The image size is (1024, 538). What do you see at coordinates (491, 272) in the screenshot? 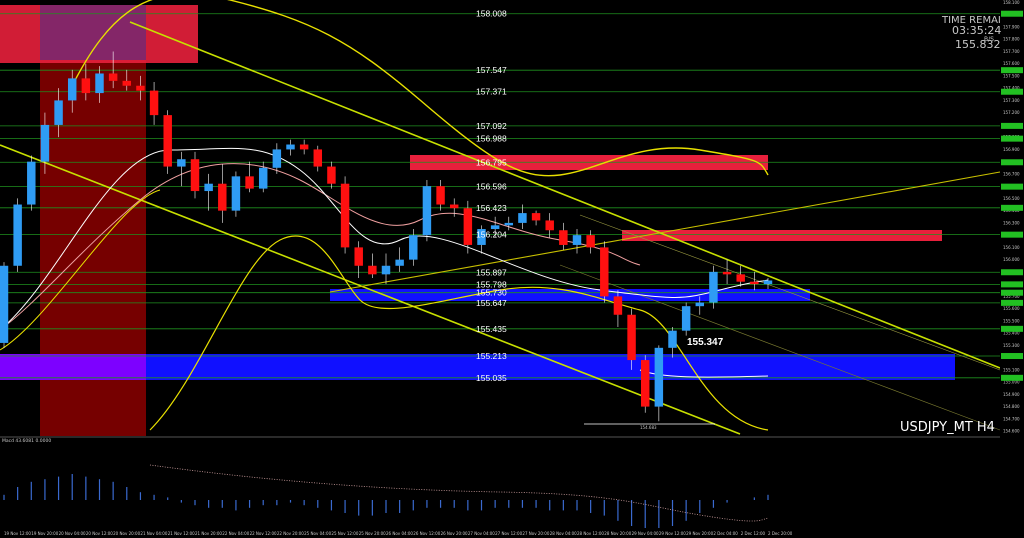
I see `level-label: 155.897` at bounding box center [491, 272].